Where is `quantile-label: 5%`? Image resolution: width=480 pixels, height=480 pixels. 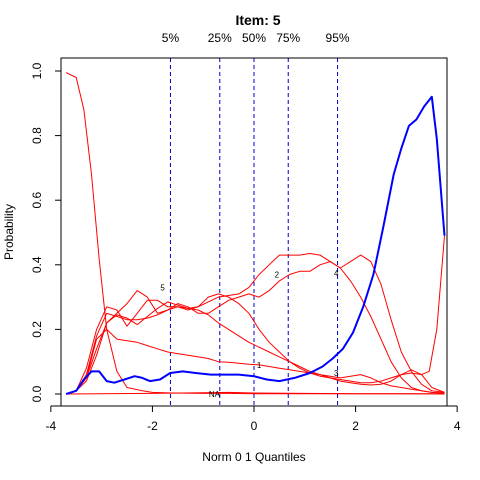 quantile-label: 5% is located at coordinates (171, 38).